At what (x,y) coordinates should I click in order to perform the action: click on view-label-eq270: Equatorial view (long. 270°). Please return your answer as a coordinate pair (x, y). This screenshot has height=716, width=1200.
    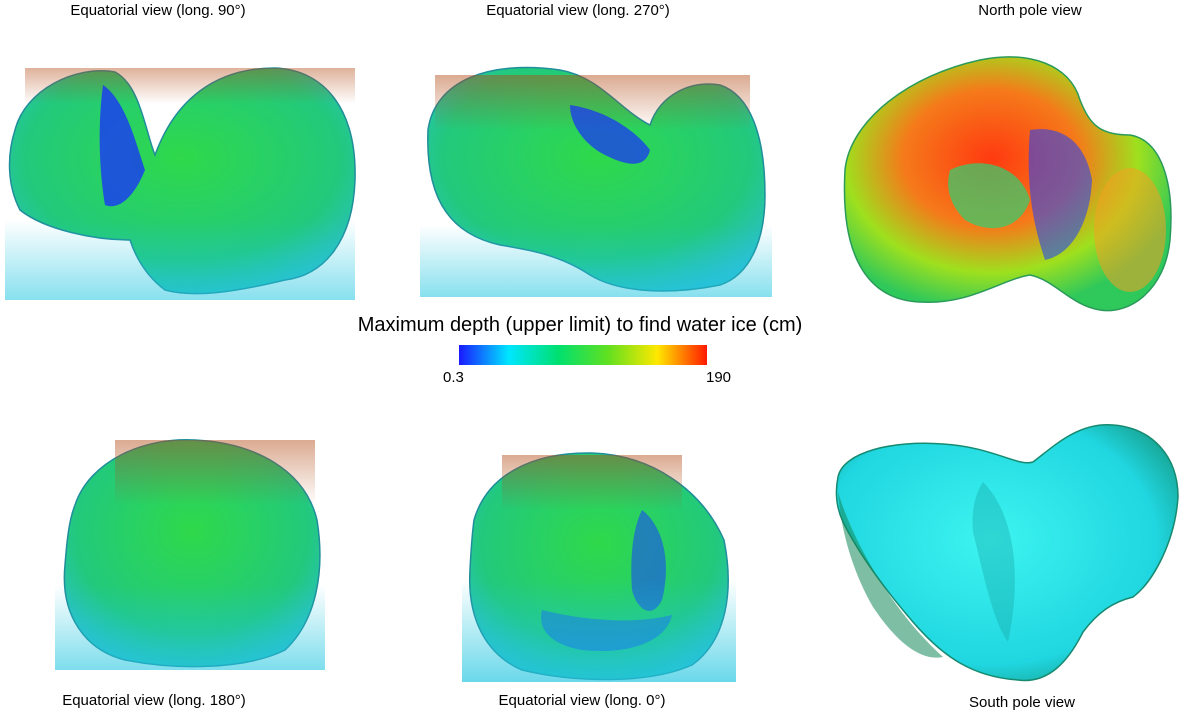
    Looking at the image, I should click on (578, 10).